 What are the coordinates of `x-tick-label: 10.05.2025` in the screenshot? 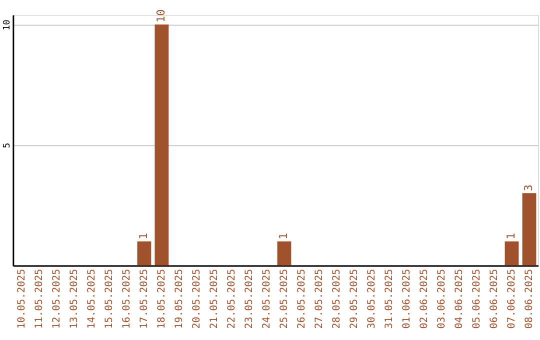 It's located at (22, 298).